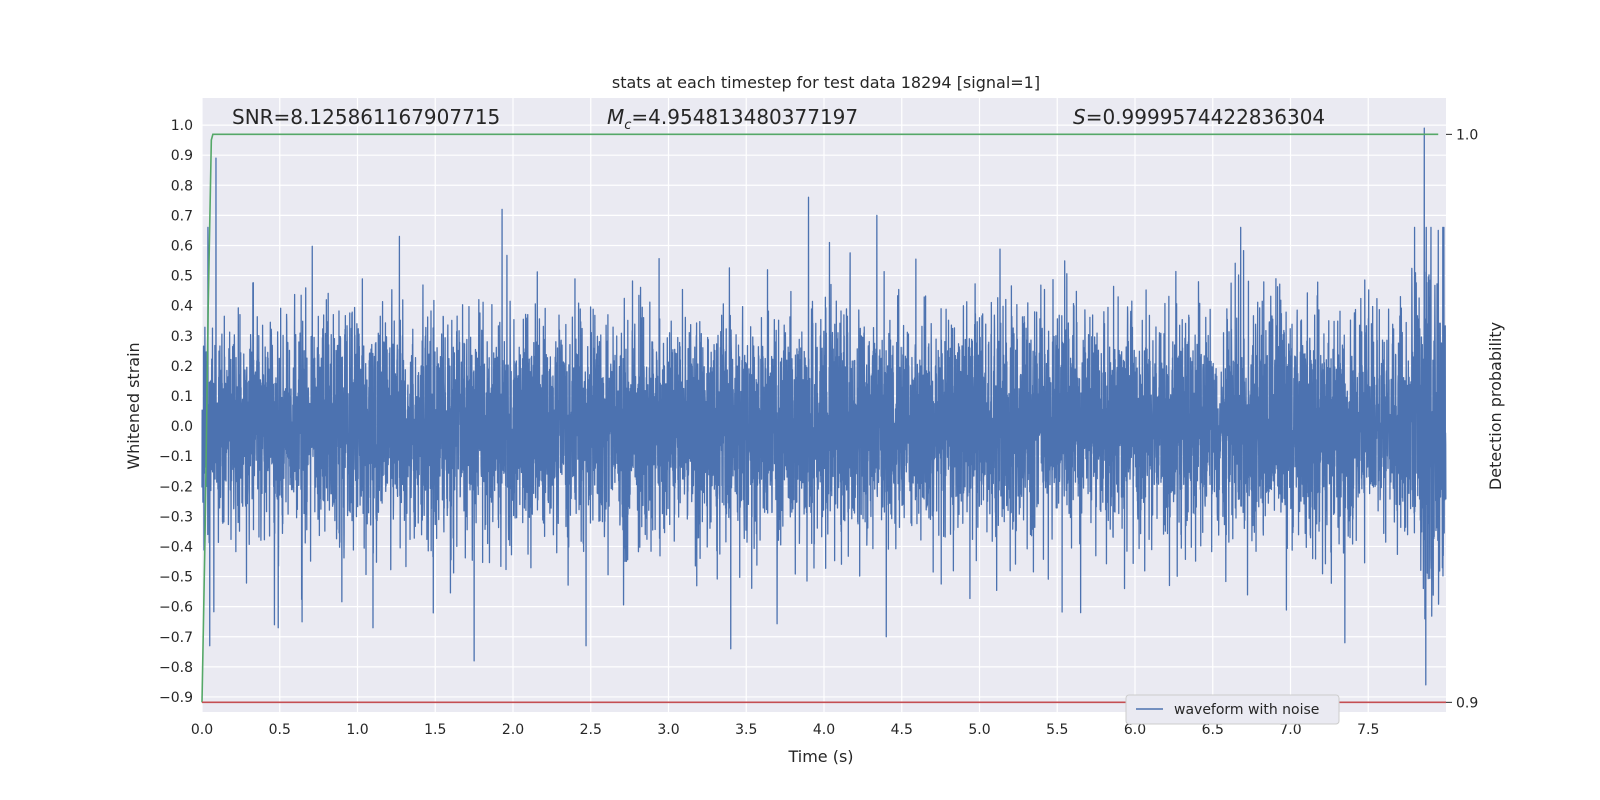  What do you see at coordinates (1467, 135) in the screenshot?
I see `y2-tick-label: 1.0` at bounding box center [1467, 135].